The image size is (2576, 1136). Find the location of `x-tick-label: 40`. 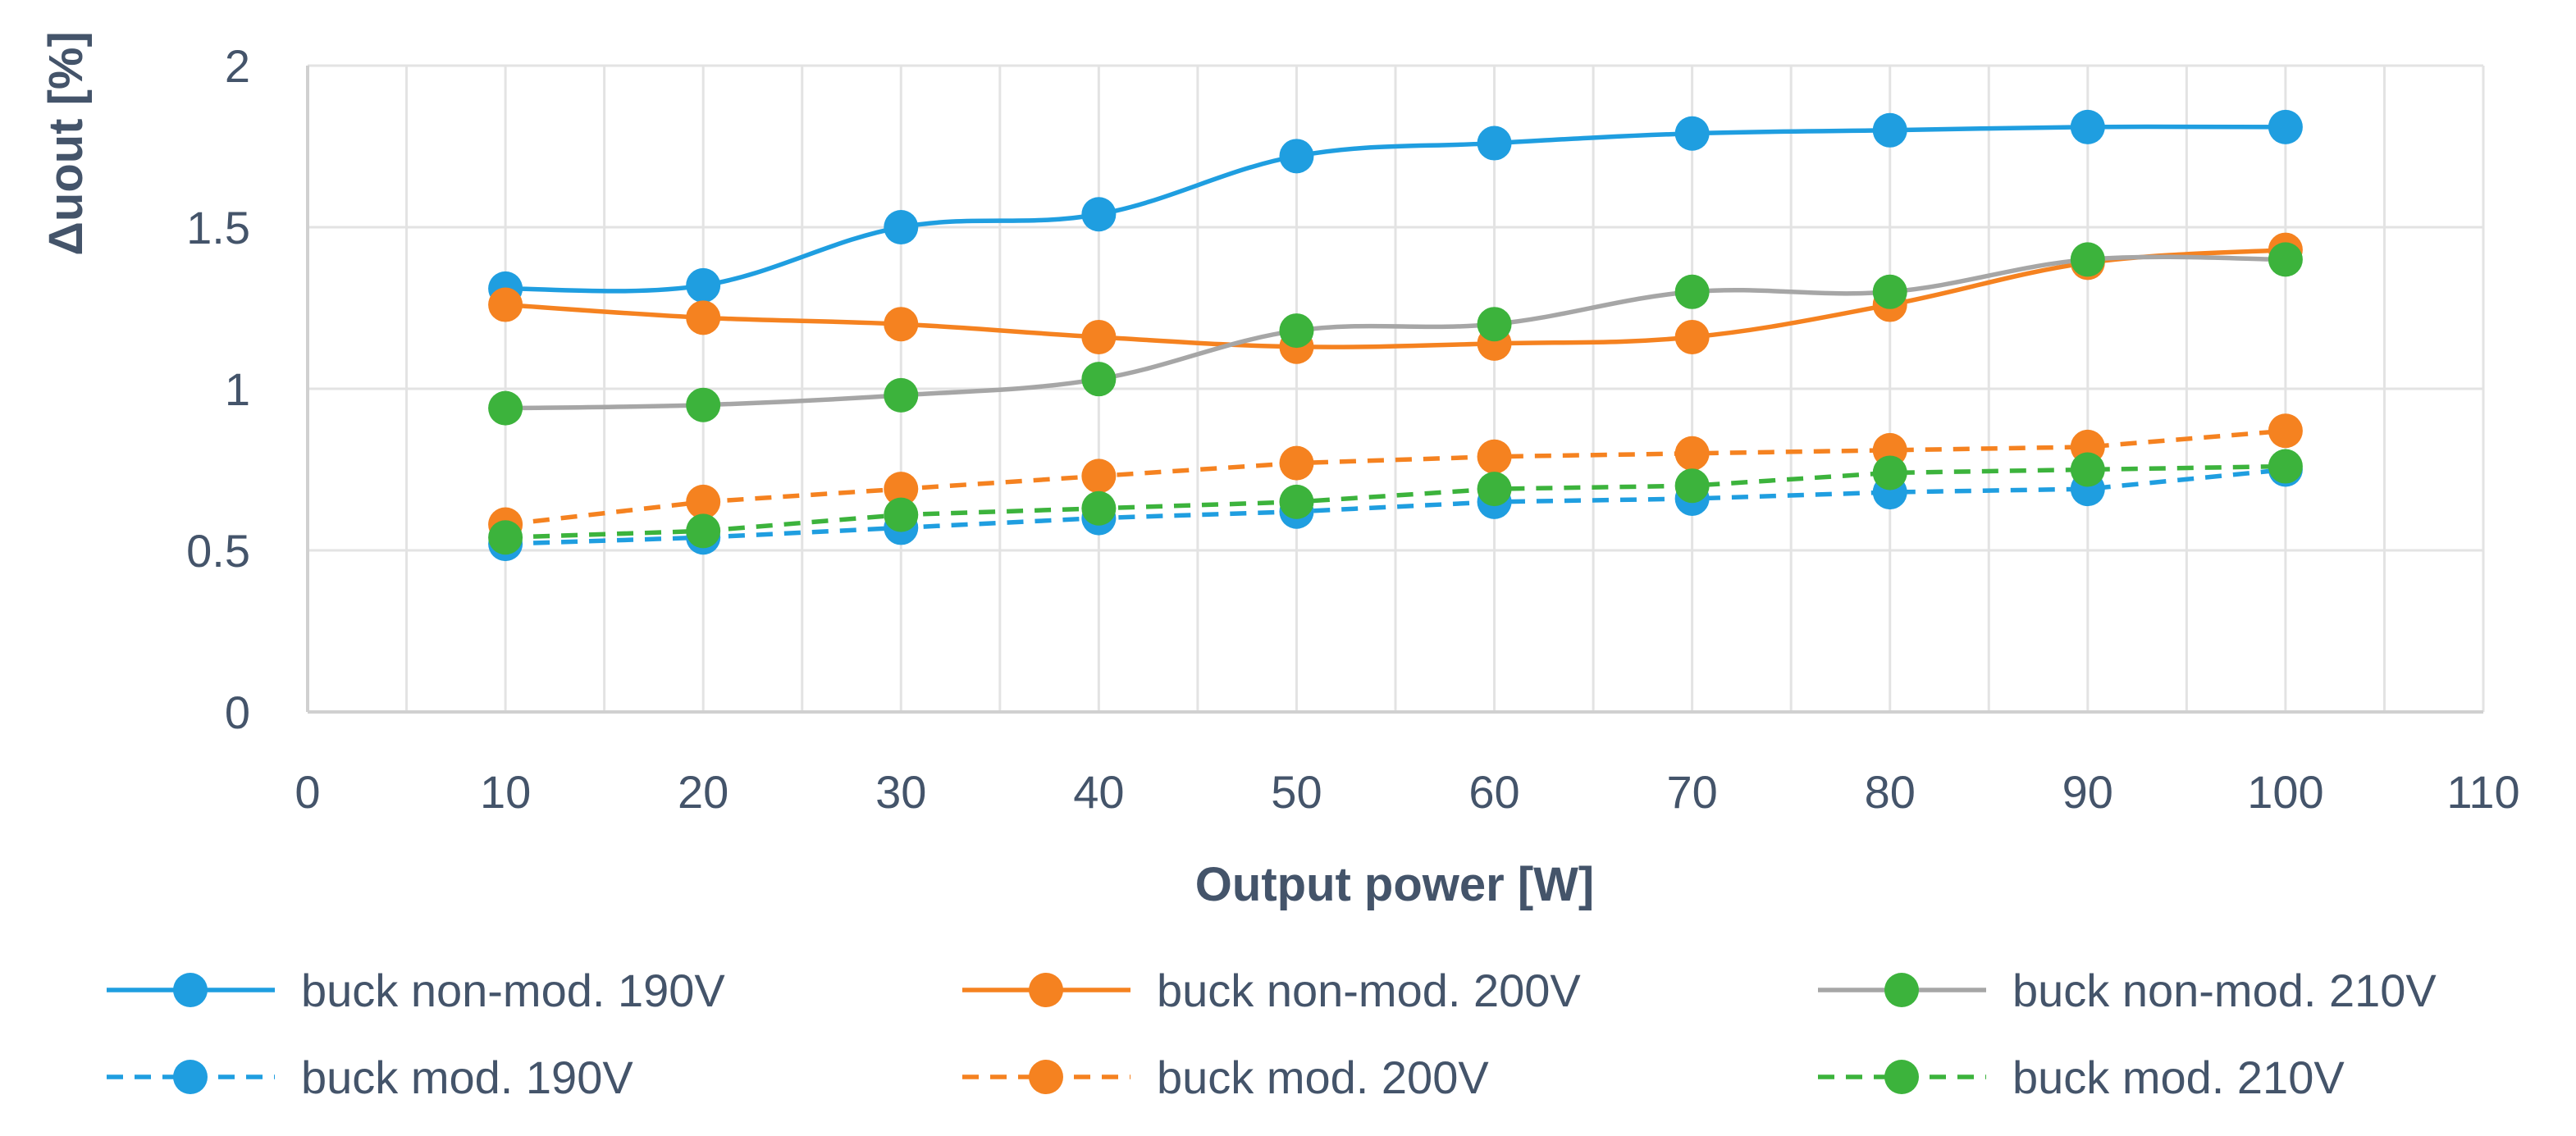

x-tick-label: 40 is located at coordinates (1098, 792).